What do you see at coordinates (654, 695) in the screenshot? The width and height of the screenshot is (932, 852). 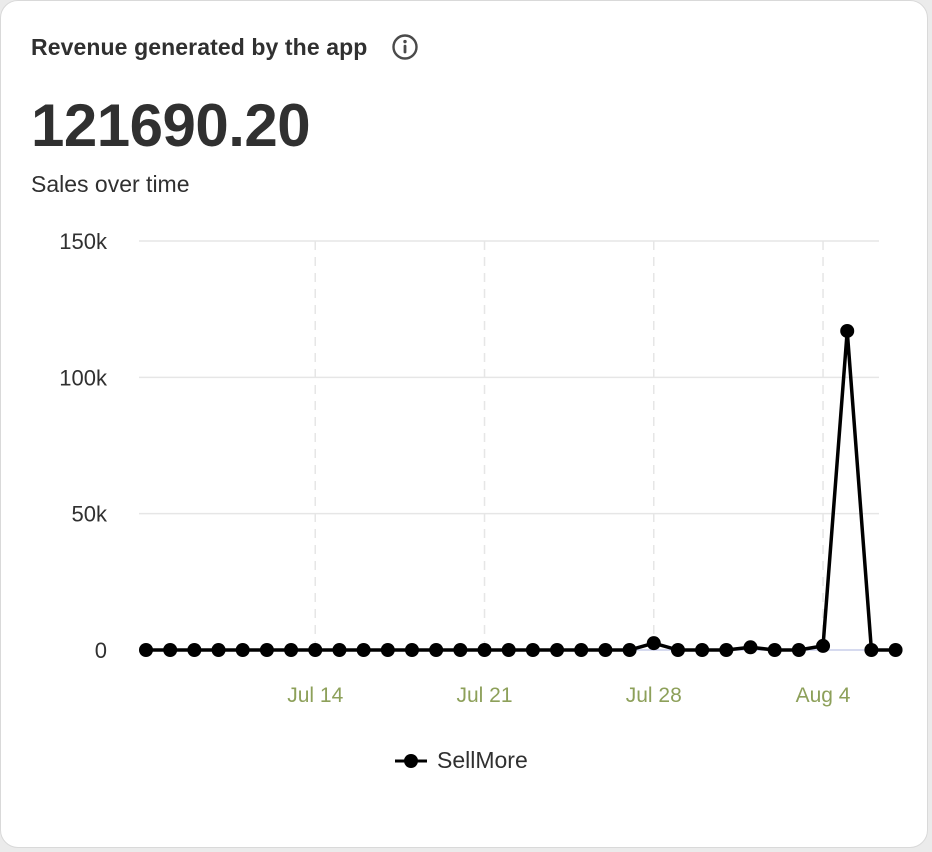 I see `x-tick-label: Jul 28` at bounding box center [654, 695].